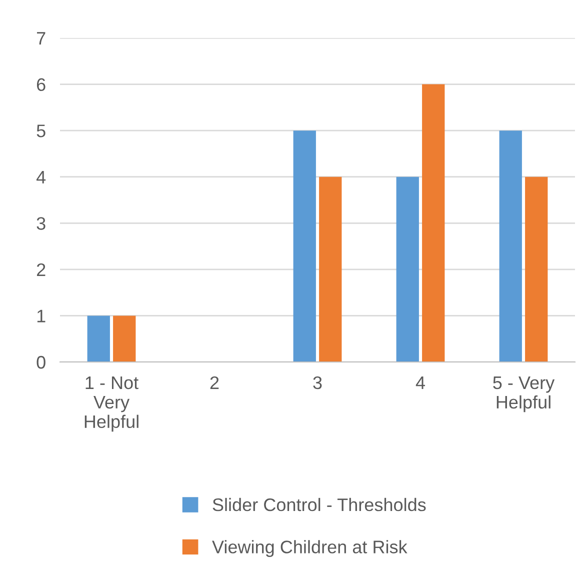  I want to click on x-tick-label: 4, so click(420, 382).